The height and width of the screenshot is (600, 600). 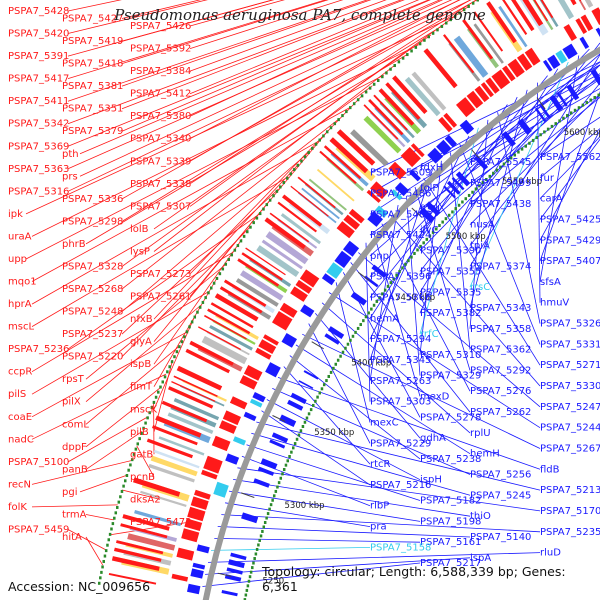 I want to click on gene-label: PSPA7_5351, so click(x=92, y=109).